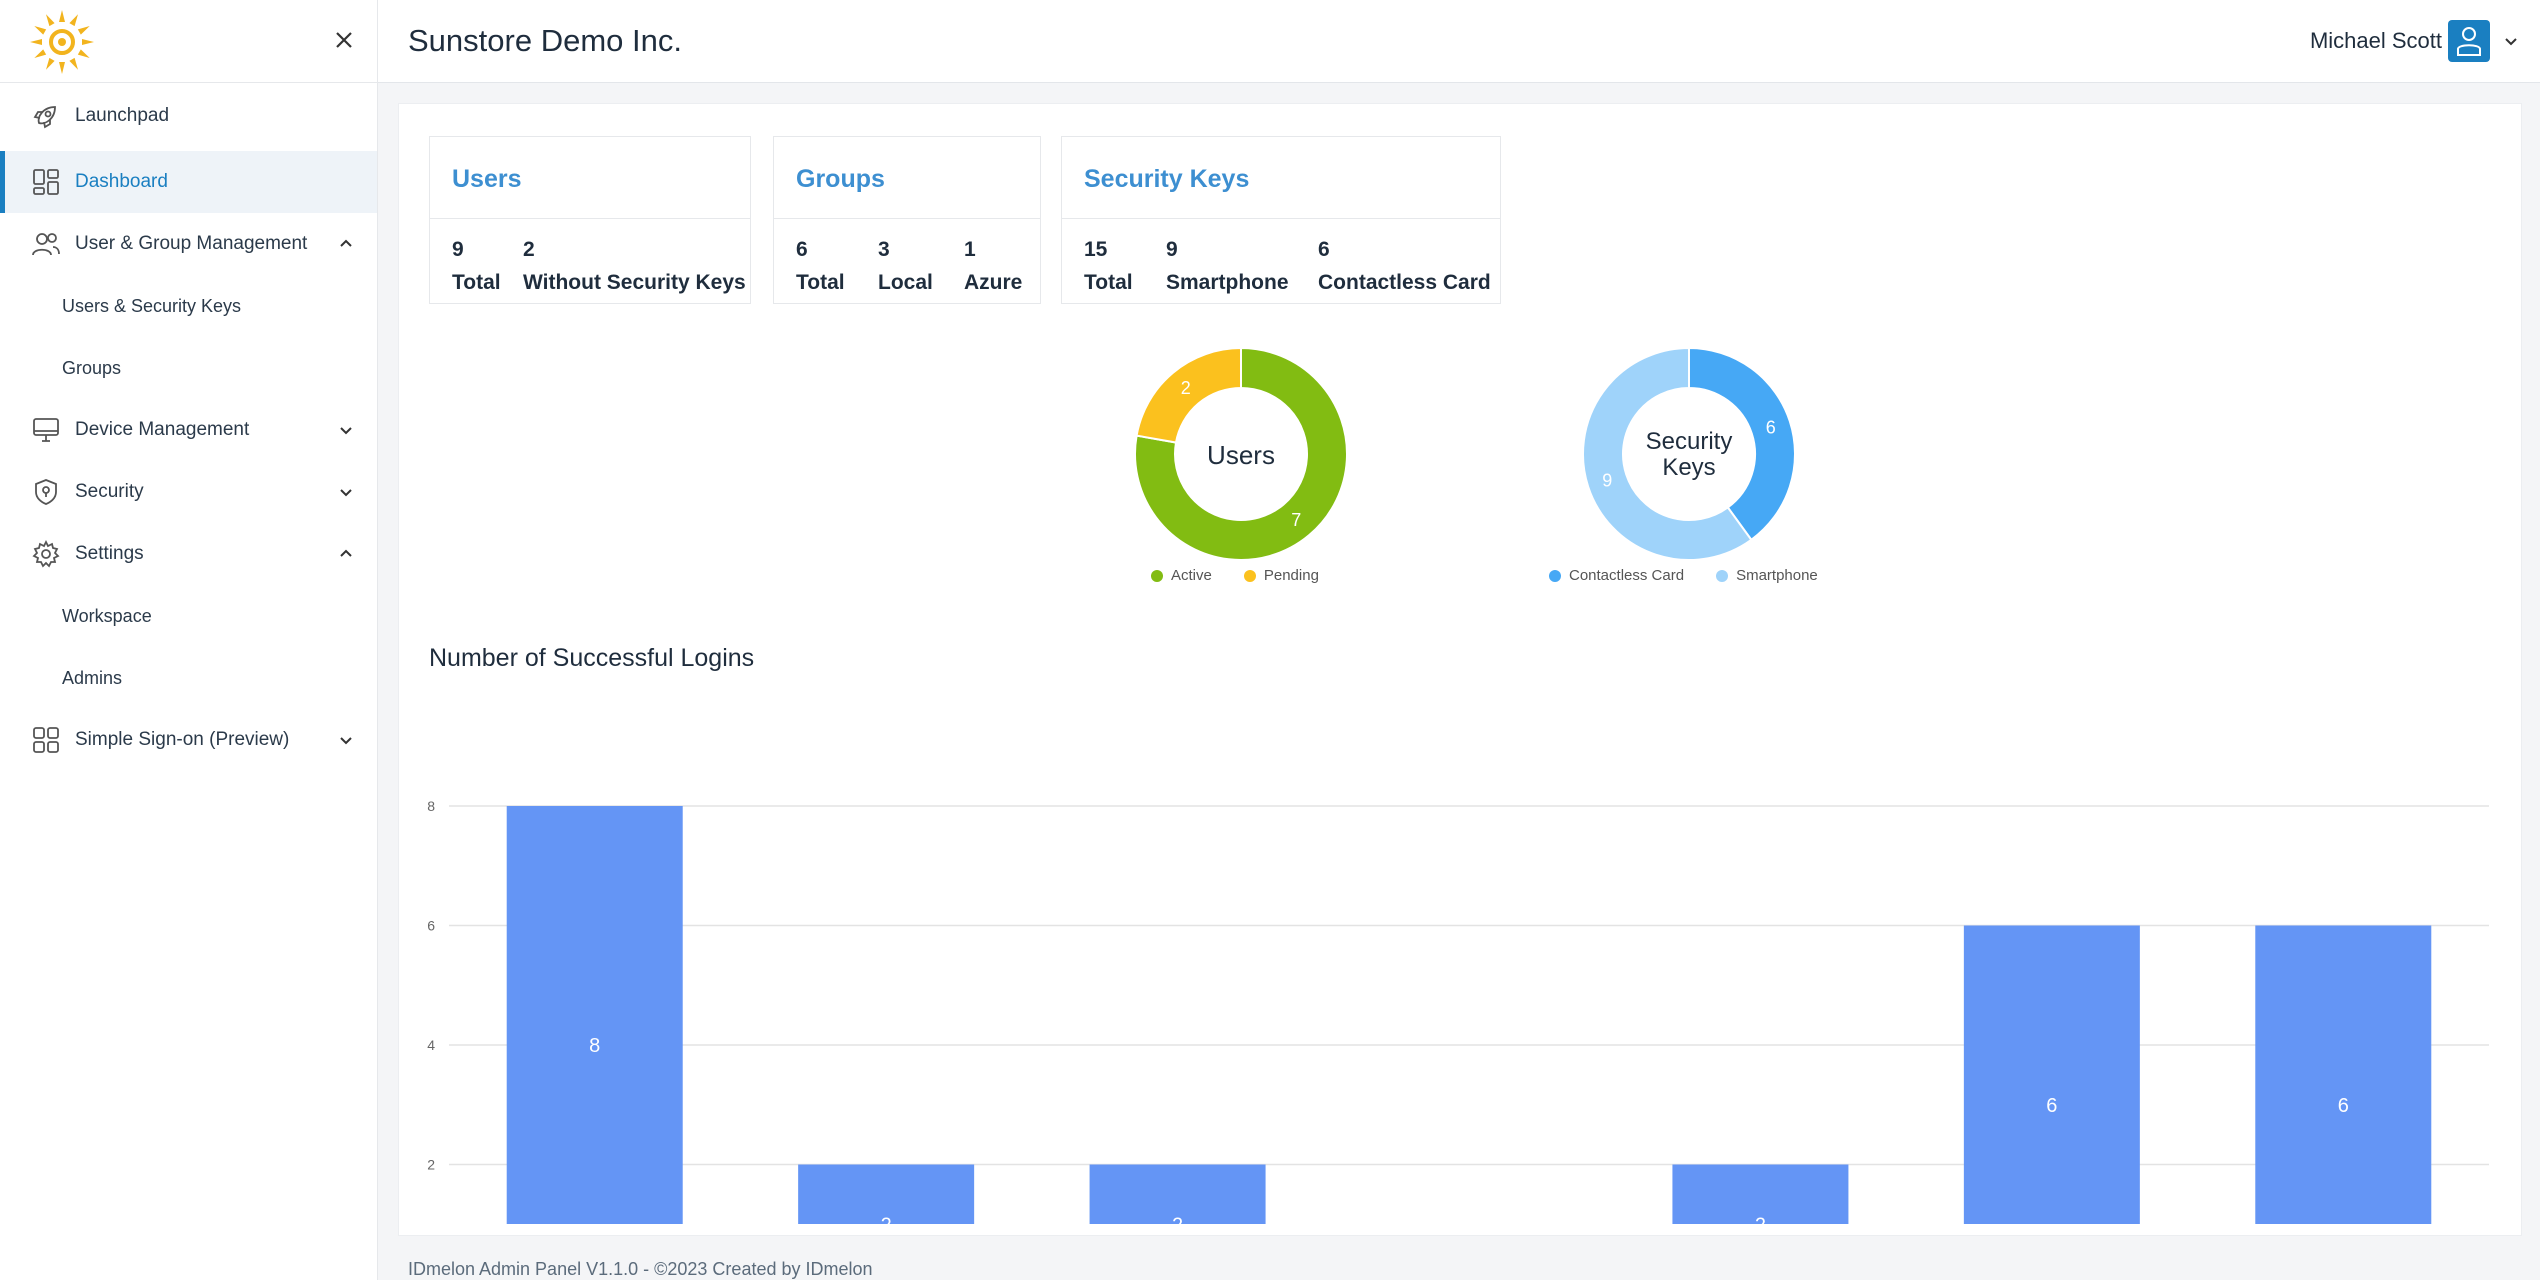  I want to click on sidebar-subitem-users-security-keys: Users & Security Keys, so click(188, 306).